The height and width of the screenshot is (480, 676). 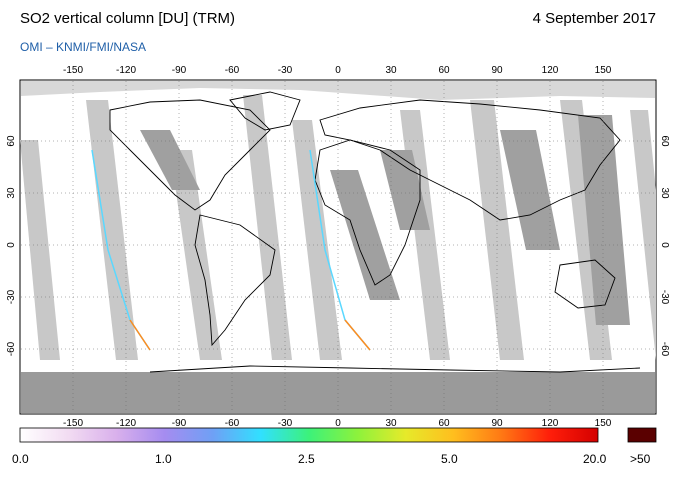 What do you see at coordinates (232, 423) in the screenshot?
I see `lon-tick-bottom: -60` at bounding box center [232, 423].